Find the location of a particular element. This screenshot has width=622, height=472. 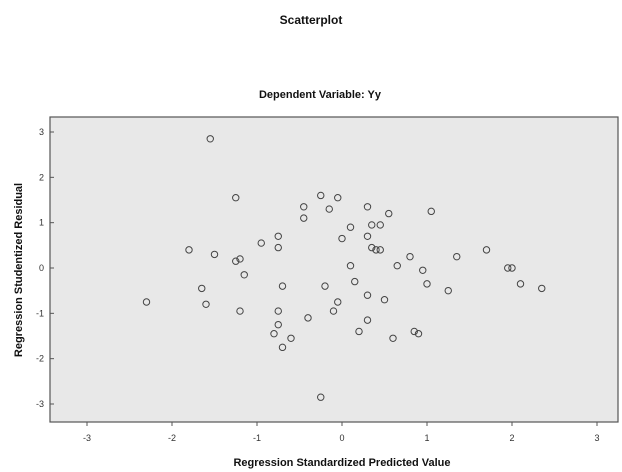

y-tick-label: -2 is located at coordinates (40, 359).